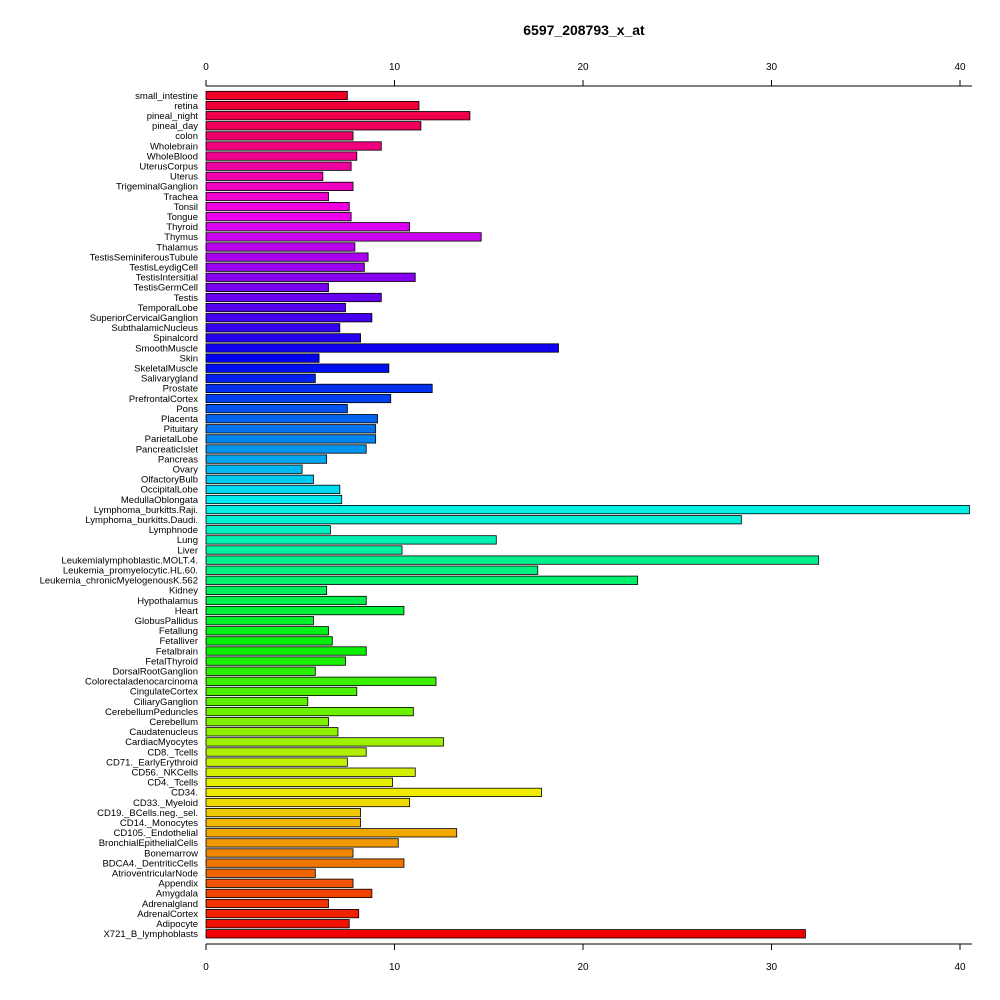 The image size is (1000, 1000). Describe the element at coordinates (165, 803) in the screenshot. I see `category-label: CD33._Myeloid` at that location.